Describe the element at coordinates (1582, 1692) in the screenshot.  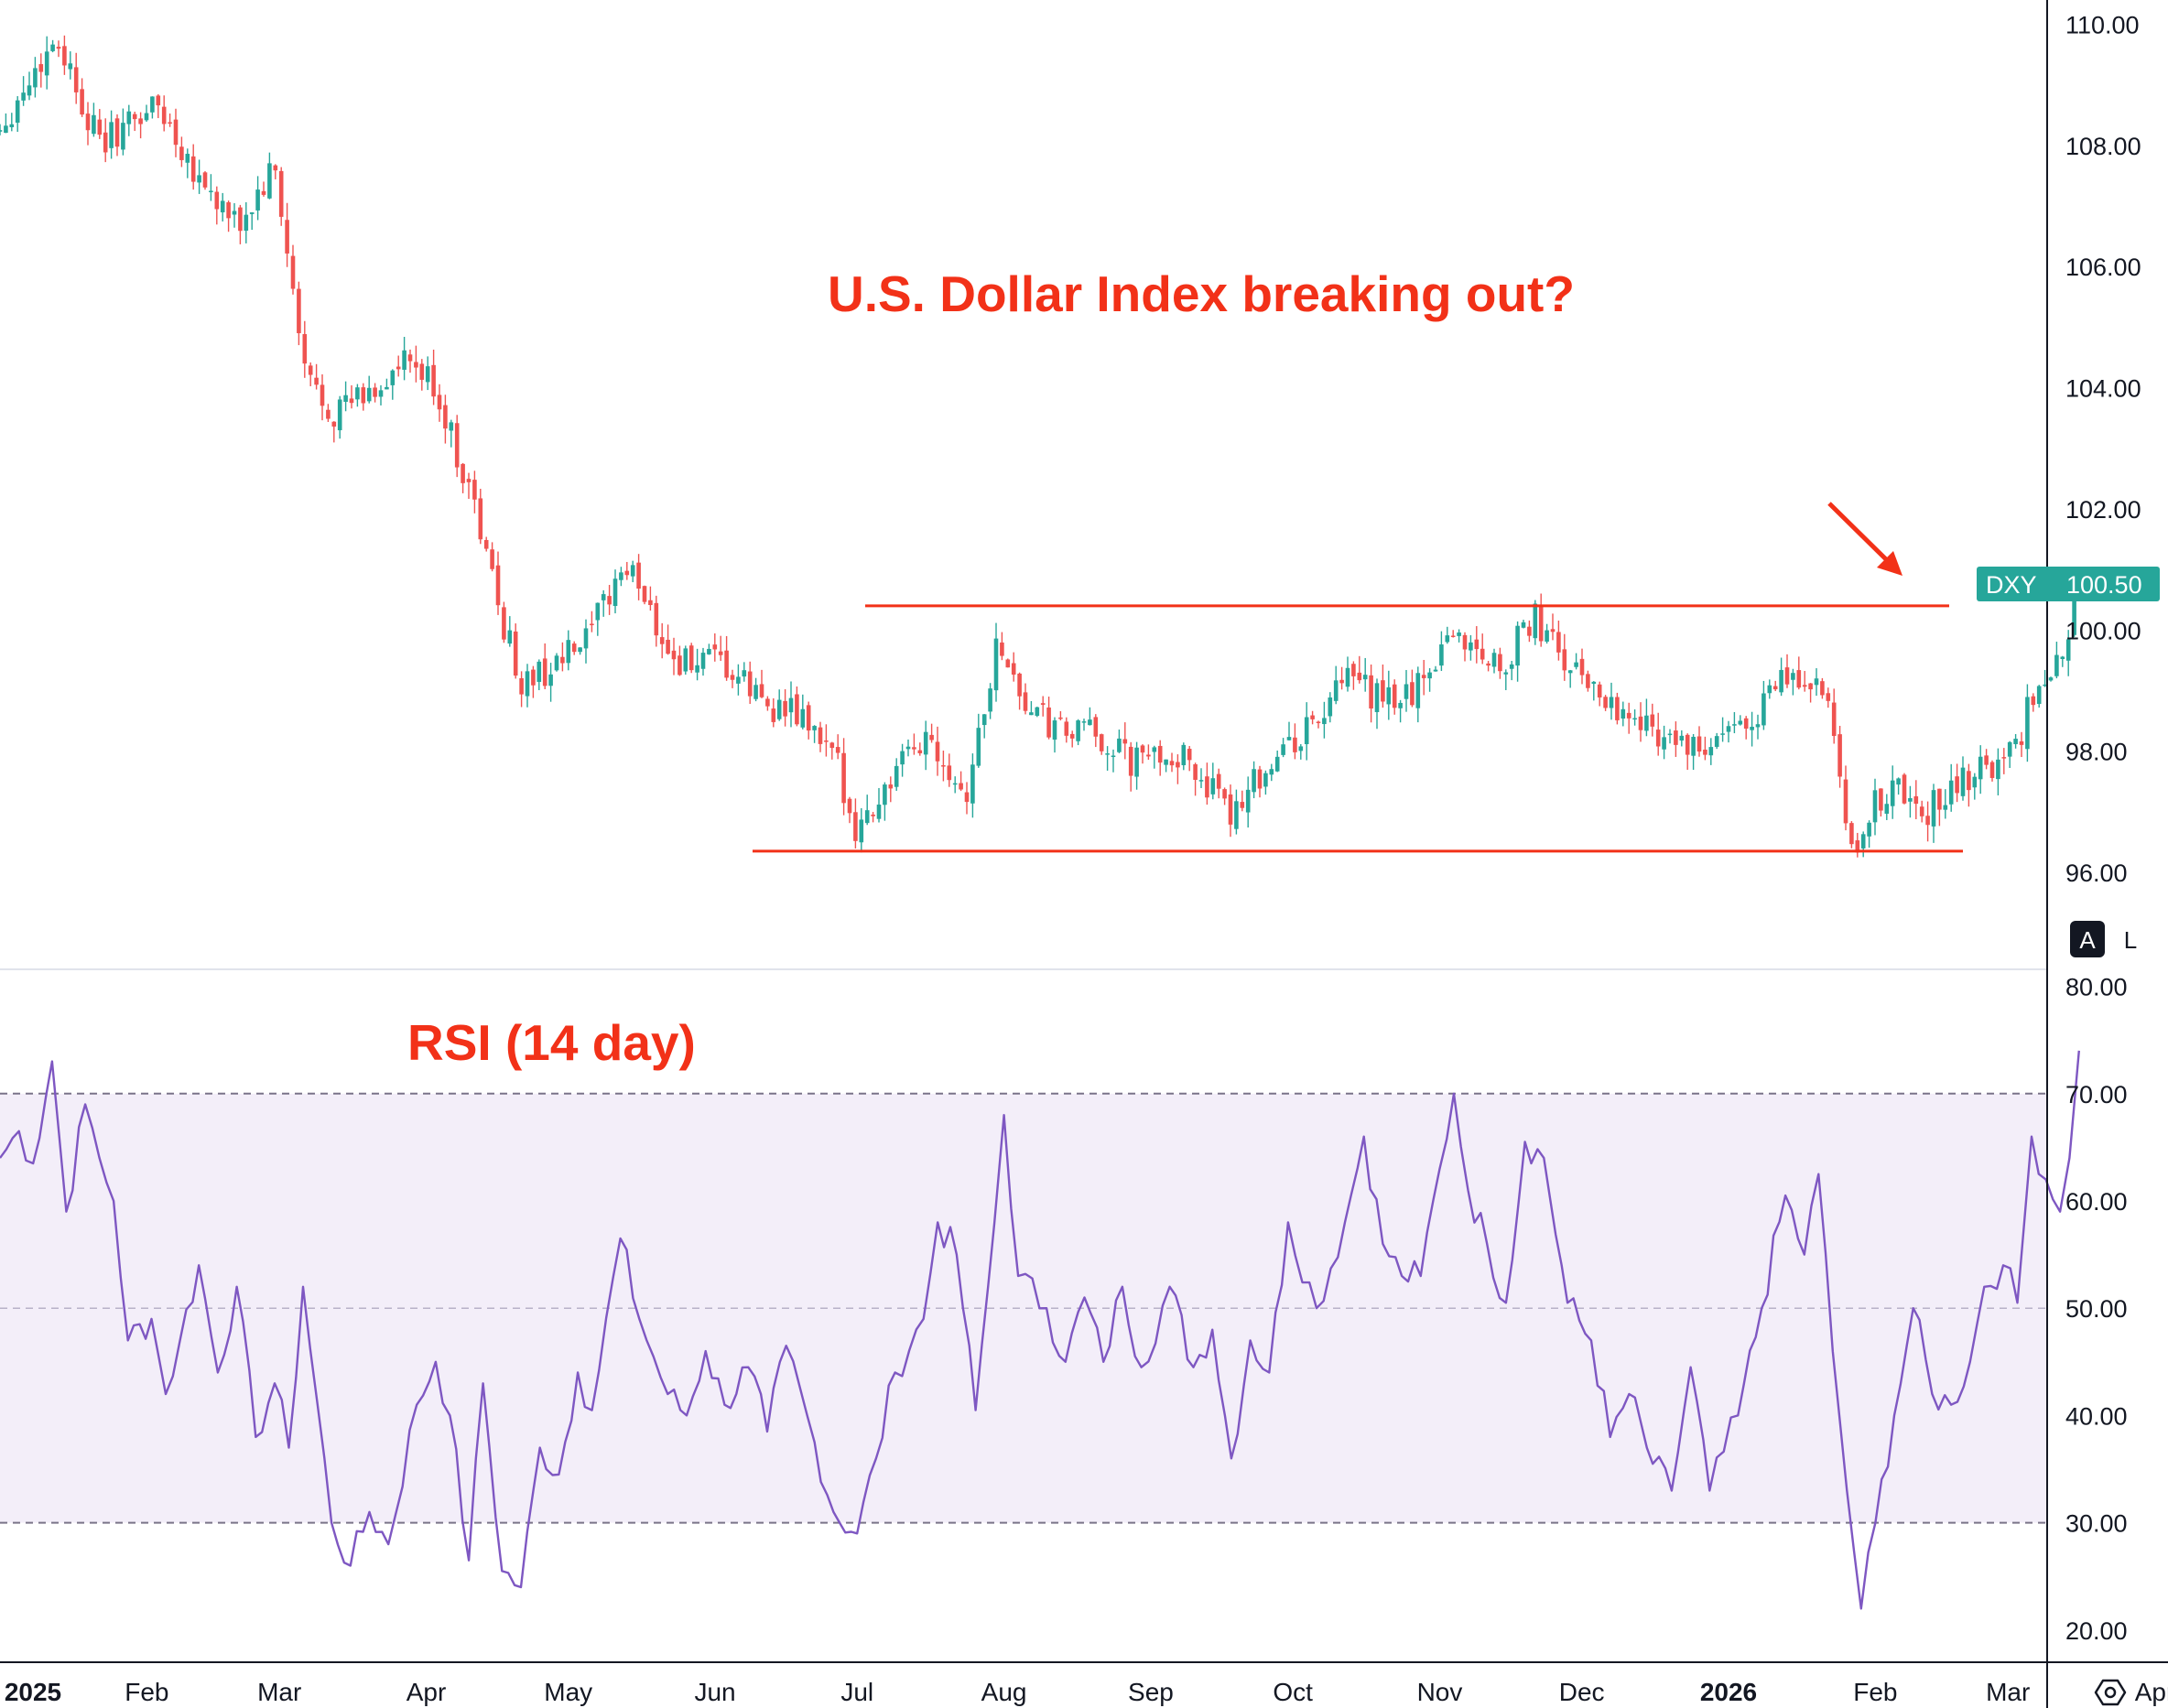
I see `time-tick-label: Dec` at that location.